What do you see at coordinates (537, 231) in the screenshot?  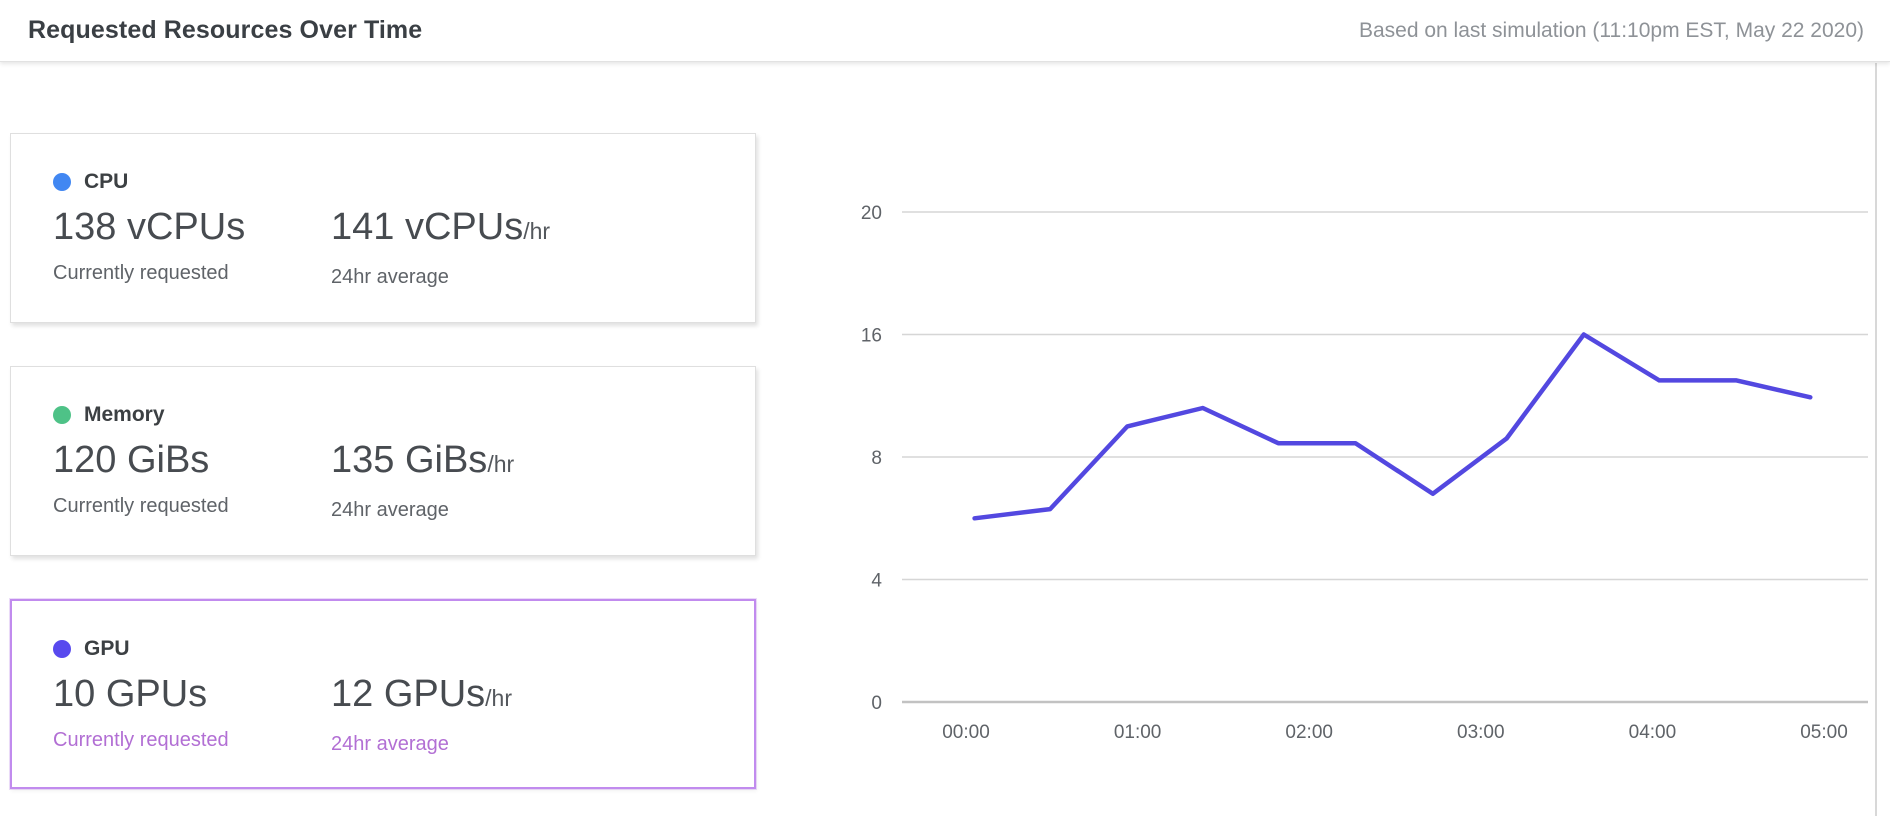 I see `cpu-average-unit: /hr` at bounding box center [537, 231].